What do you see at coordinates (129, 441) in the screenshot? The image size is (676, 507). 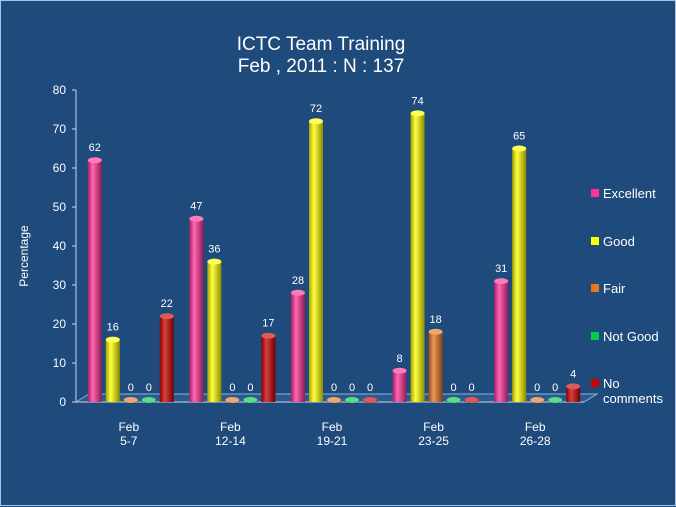 I see `x-tick-label: 5-7` at bounding box center [129, 441].